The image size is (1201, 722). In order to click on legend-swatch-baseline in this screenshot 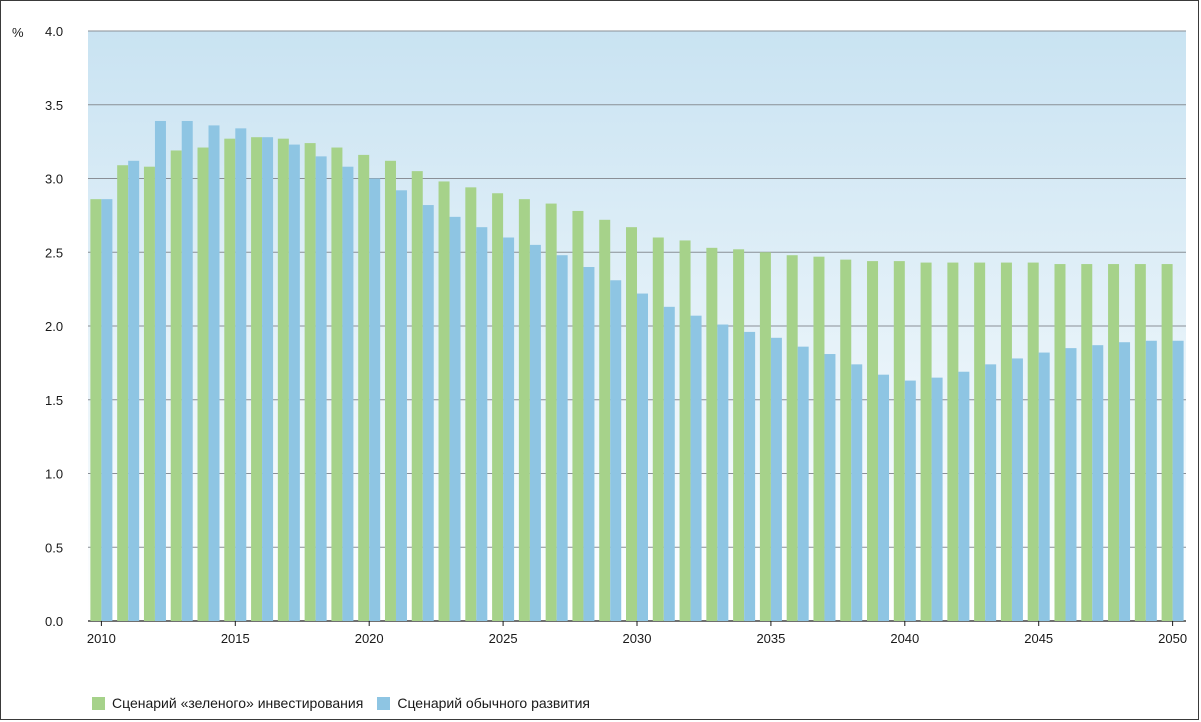, I will do `click(384, 703)`.